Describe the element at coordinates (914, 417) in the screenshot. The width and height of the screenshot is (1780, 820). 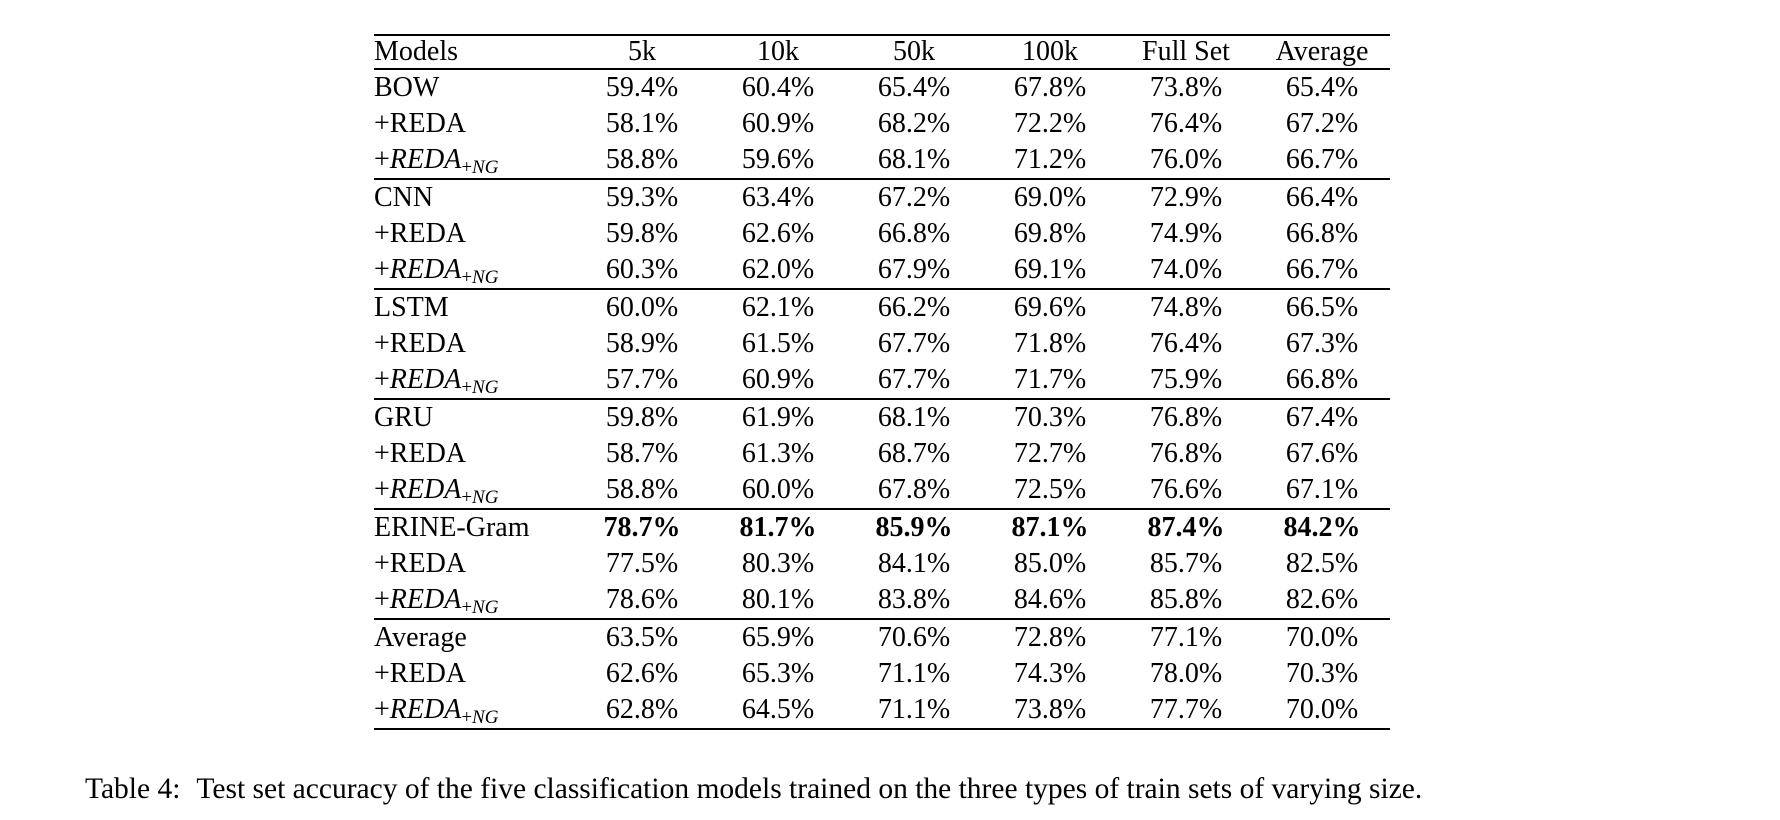
I see `value-cell: 68.1%` at that location.